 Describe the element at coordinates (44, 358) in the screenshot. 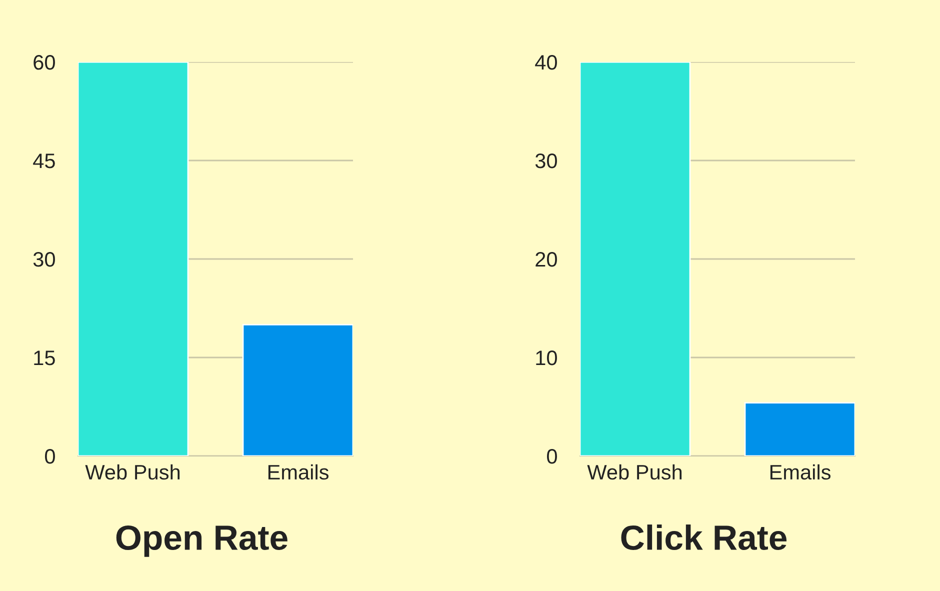

I see `y-tick-label: 15` at that location.